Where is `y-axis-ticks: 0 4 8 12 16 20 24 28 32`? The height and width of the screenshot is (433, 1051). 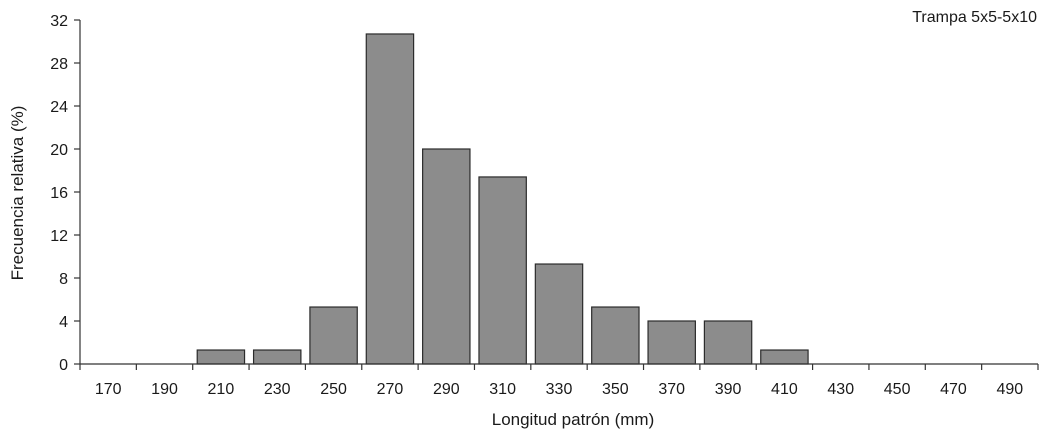
y-axis-ticks: 0 4 8 12 16 20 24 28 32 is located at coordinates (65, 193).